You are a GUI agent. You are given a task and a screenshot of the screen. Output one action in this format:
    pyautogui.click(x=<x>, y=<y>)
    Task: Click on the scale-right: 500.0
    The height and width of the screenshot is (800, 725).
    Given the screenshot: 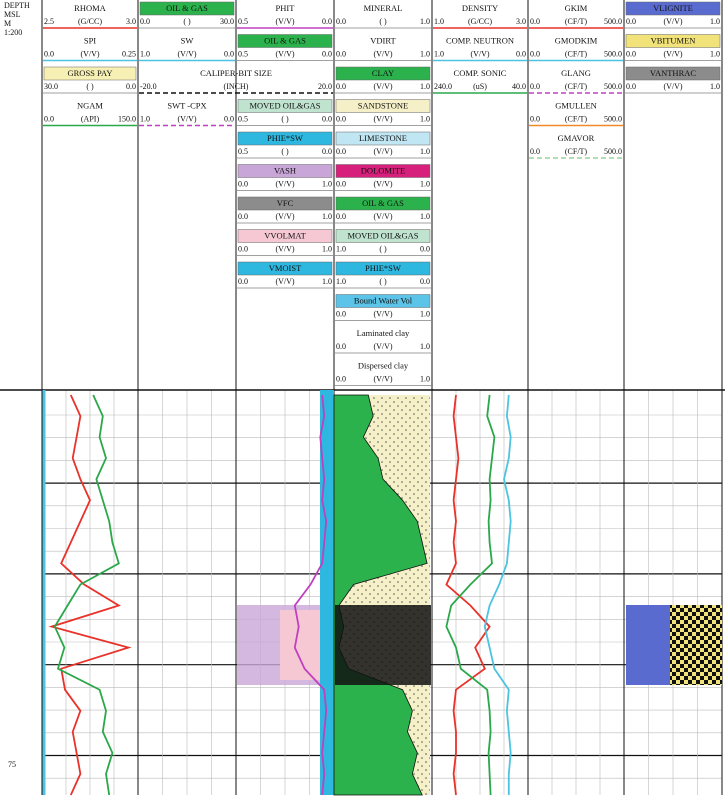 What is the action you would take?
    pyautogui.click(x=613, y=53)
    